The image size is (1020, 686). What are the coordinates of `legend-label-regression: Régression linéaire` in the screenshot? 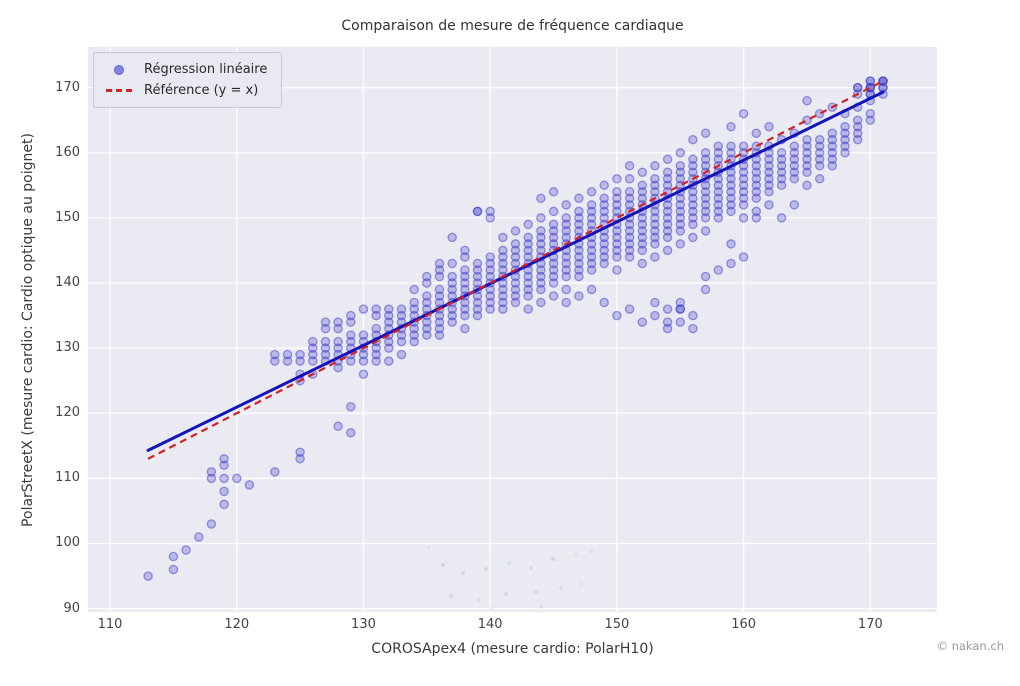 It's located at (206, 69).